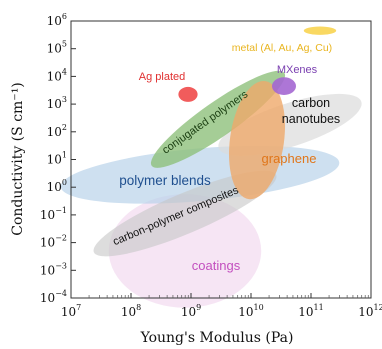 The height and width of the screenshot is (349, 382). Describe the element at coordinates (53, 269) in the screenshot. I see `y-tick-label: 10⁻³` at that location.